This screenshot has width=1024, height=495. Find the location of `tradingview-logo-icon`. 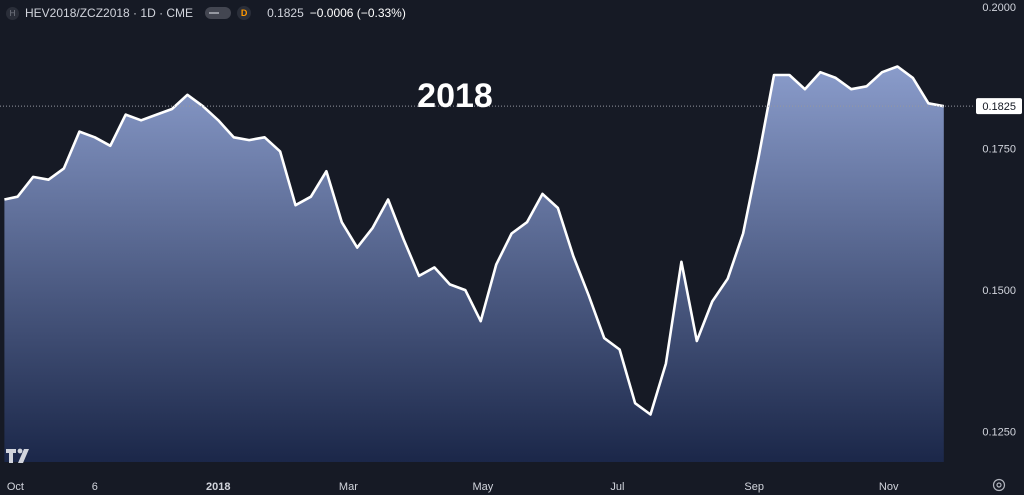

tradingview-logo-icon is located at coordinates (20, 455).